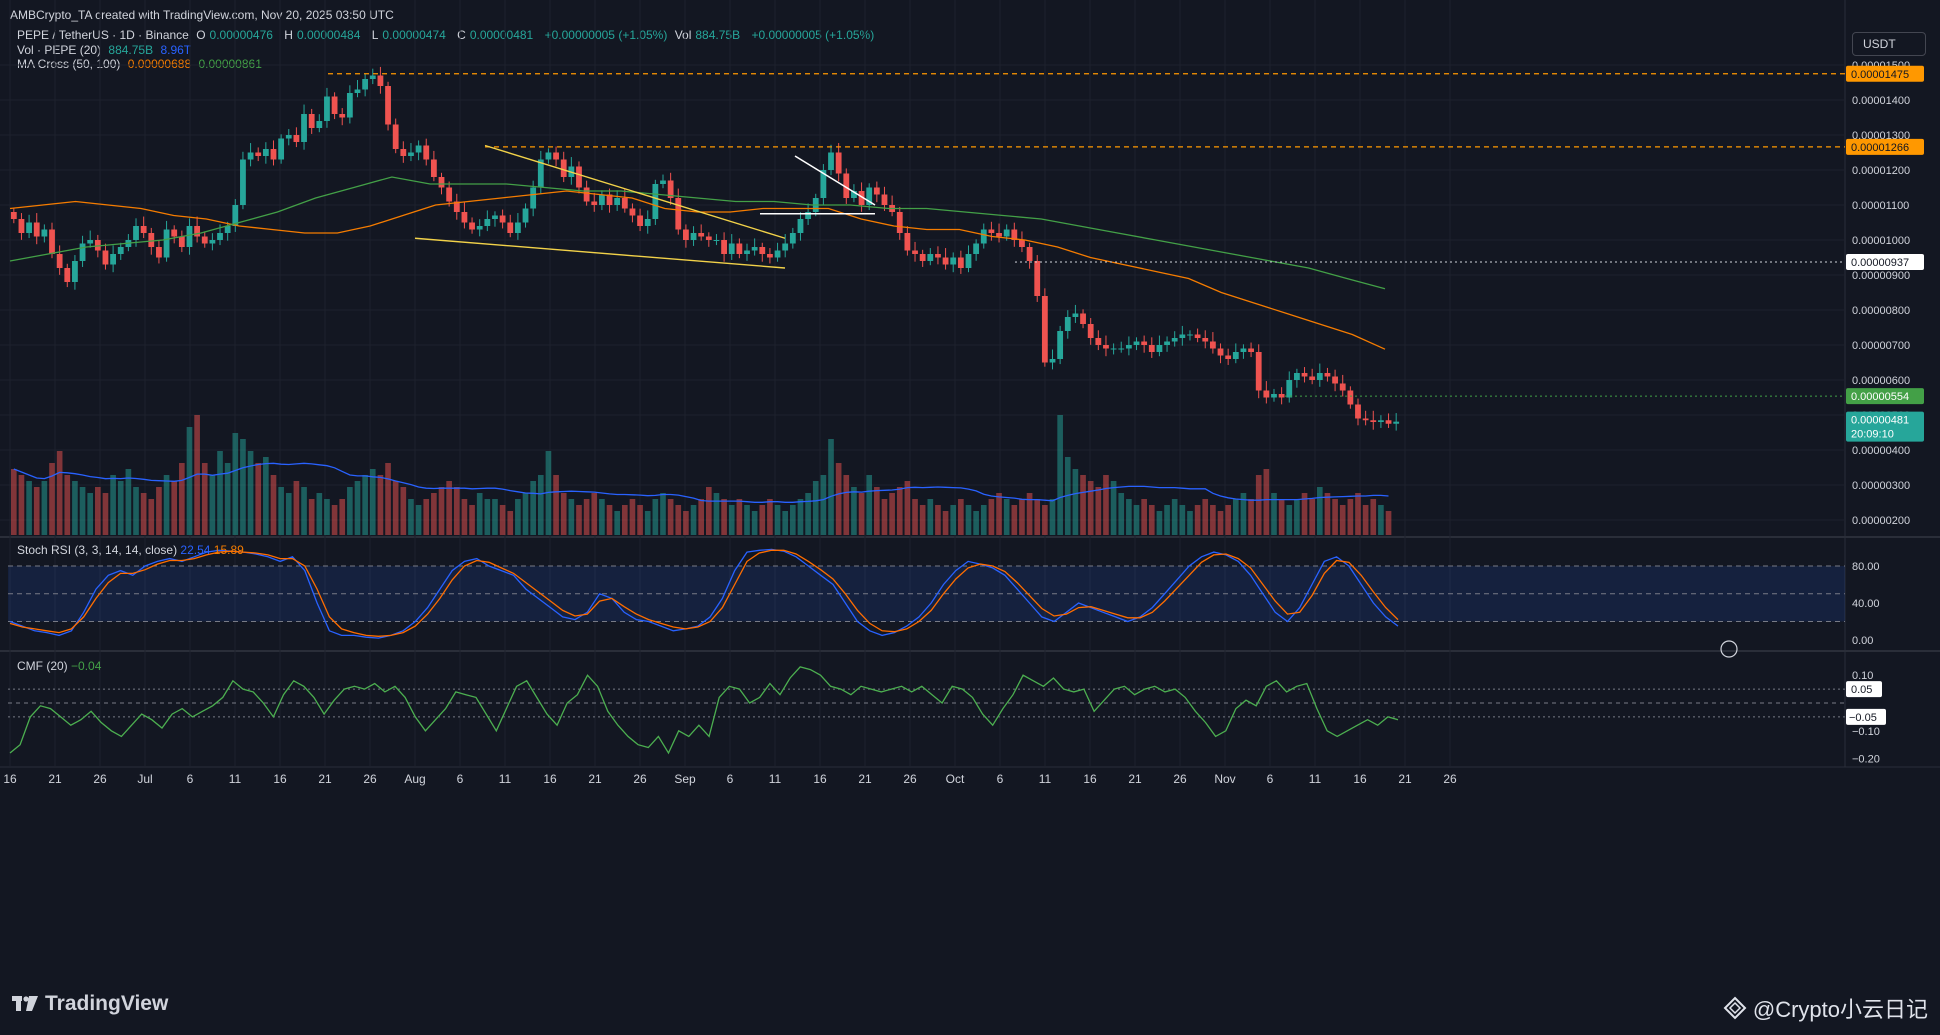 This screenshot has height=1035, width=1940. Describe the element at coordinates (1862, 641) in the screenshot. I see `stoch-axis-label: 0.00` at that location.